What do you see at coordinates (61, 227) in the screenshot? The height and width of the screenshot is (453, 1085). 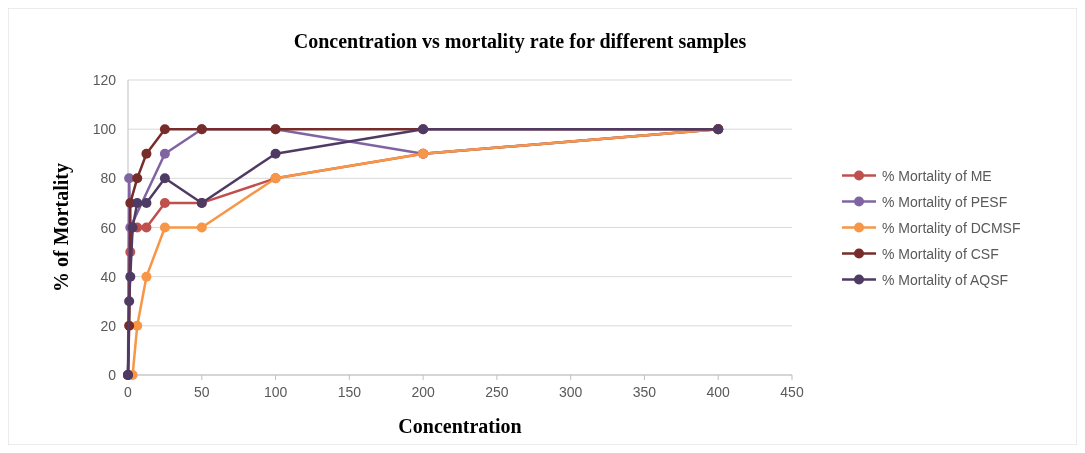 I see `y-axis-title: % of Mortality` at bounding box center [61, 227].